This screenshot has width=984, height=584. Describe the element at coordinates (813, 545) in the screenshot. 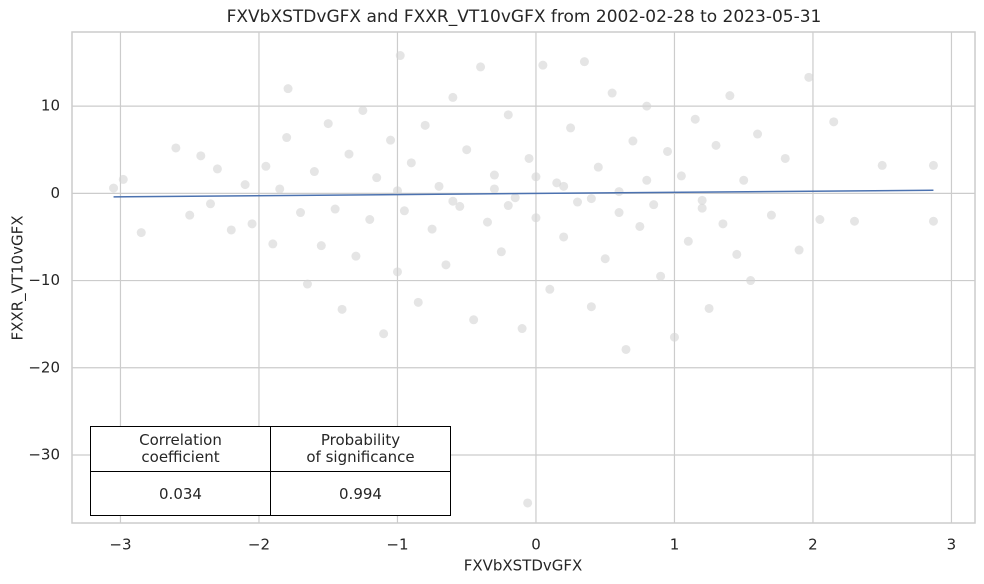

I see `x-tick-label: 2` at that location.